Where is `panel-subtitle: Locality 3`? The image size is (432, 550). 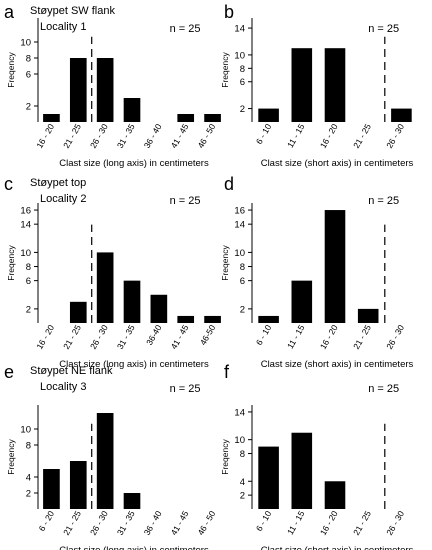 panel-subtitle: Locality 3 is located at coordinates (63, 387).